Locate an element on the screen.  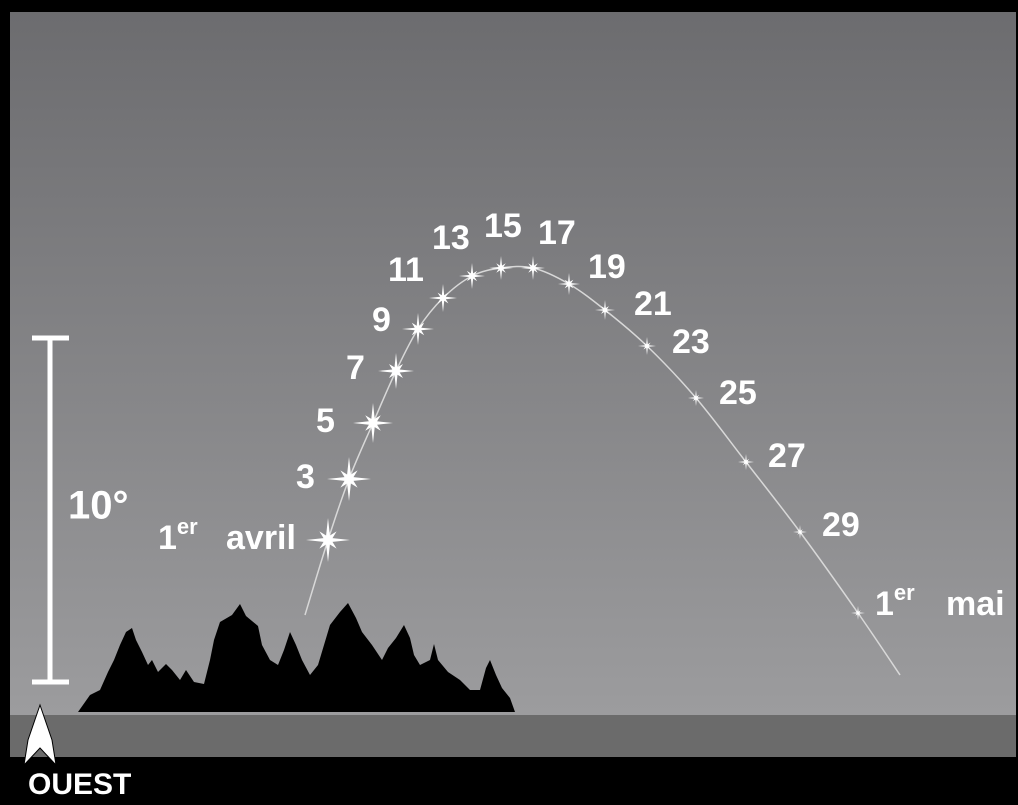
date-label: 23 is located at coordinates (691, 342).